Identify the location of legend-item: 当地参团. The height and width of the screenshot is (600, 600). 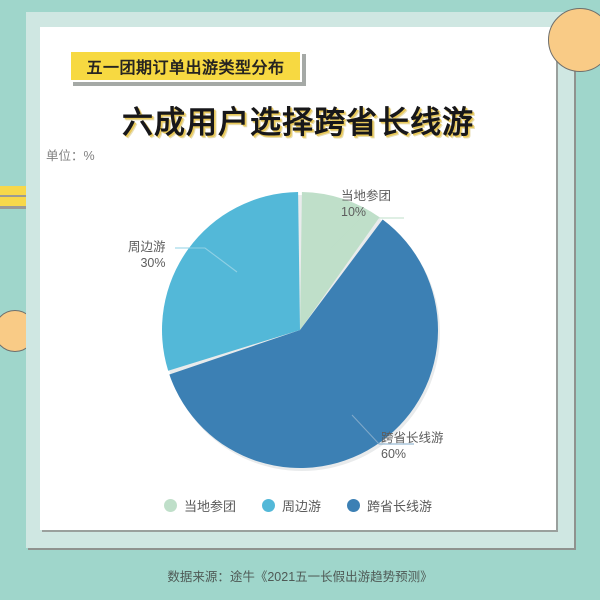
(199, 505).